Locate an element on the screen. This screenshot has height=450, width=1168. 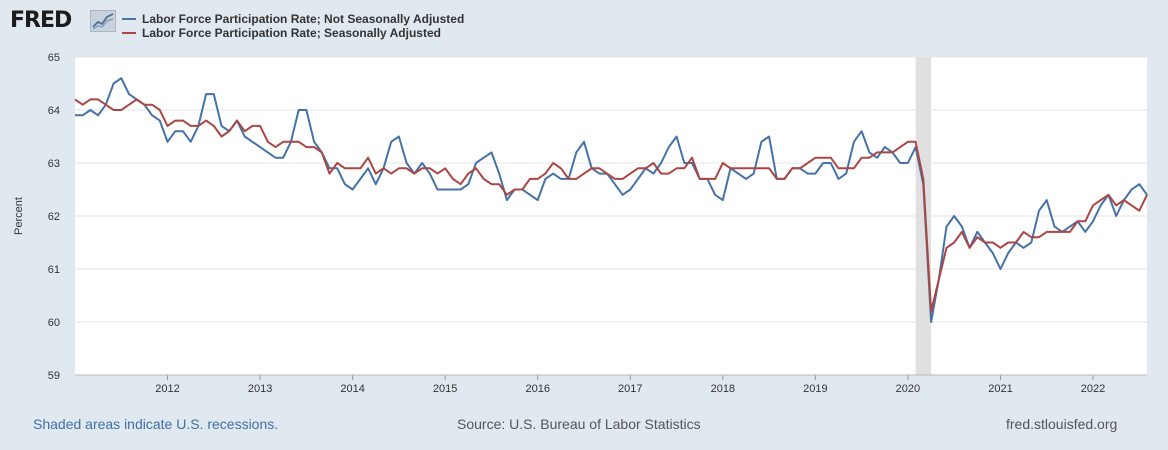
source-text: Source: U.S. Bureau of Labor Statistics is located at coordinates (579, 424).